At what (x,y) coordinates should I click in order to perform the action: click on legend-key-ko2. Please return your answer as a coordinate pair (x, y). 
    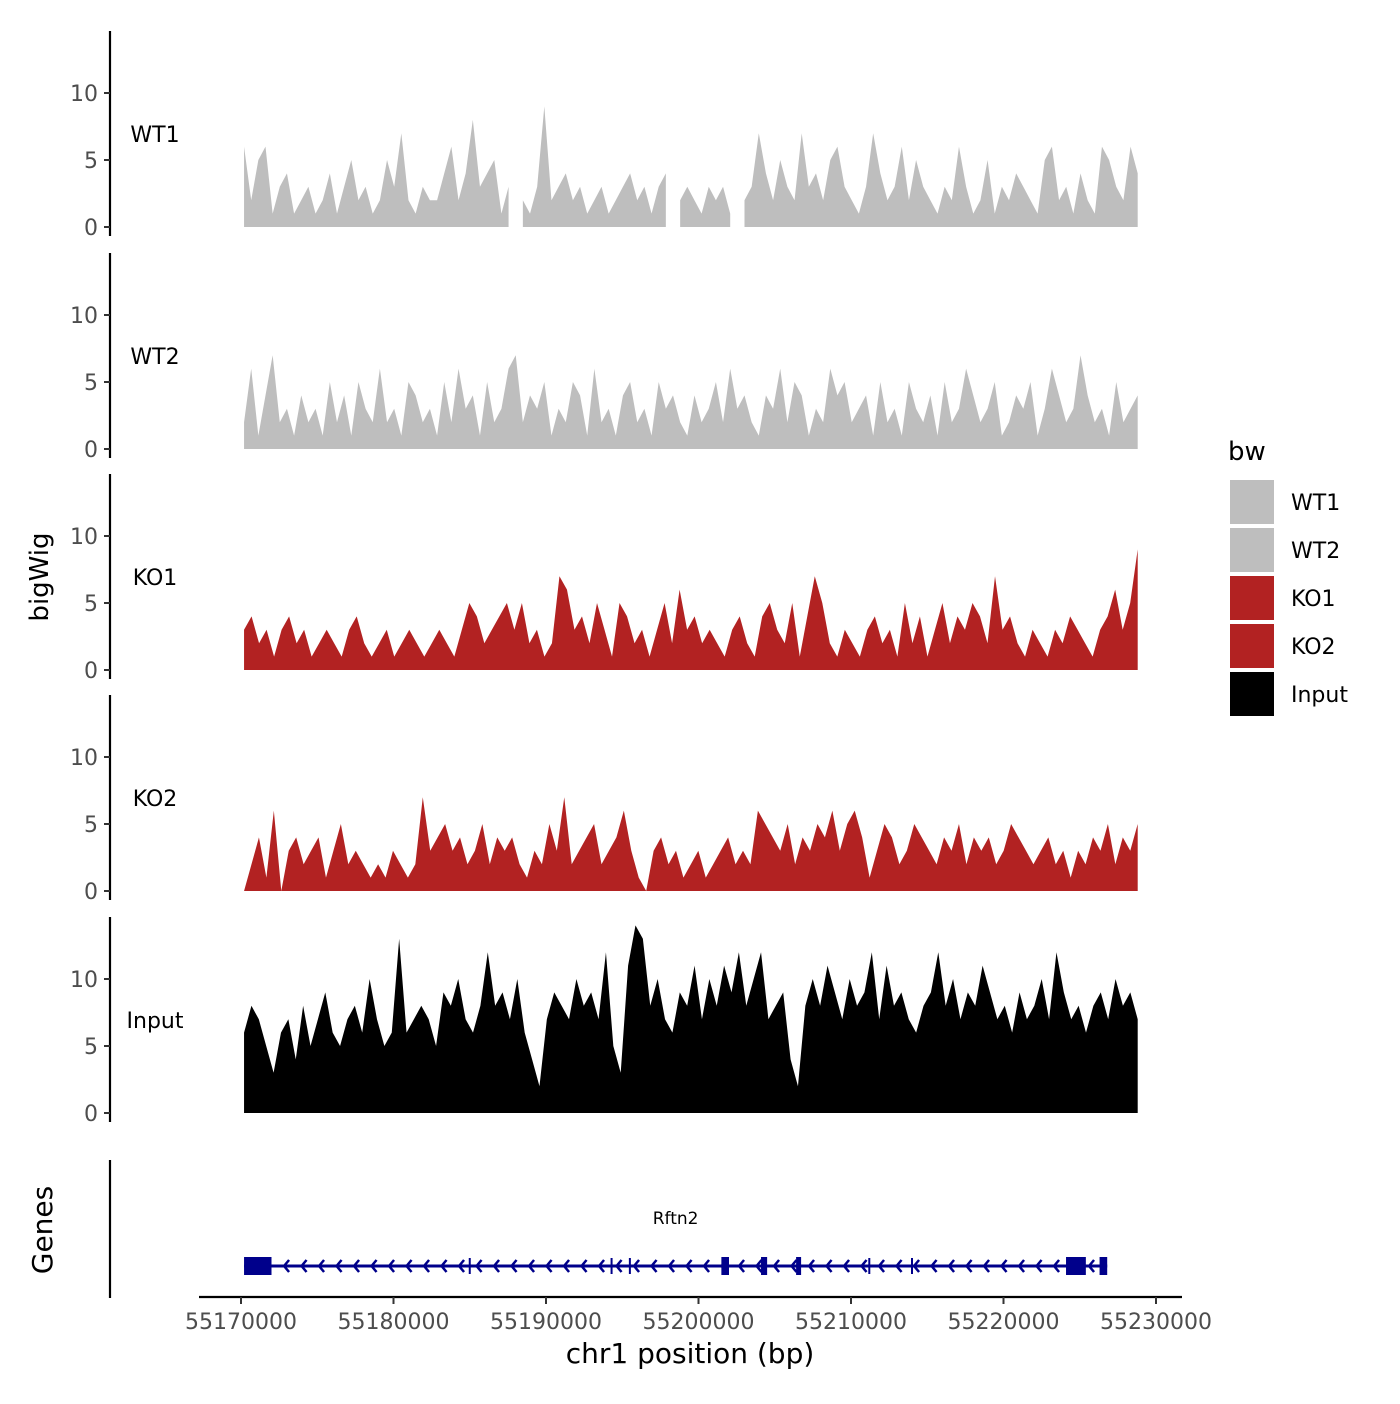
    Looking at the image, I should click on (1252, 646).